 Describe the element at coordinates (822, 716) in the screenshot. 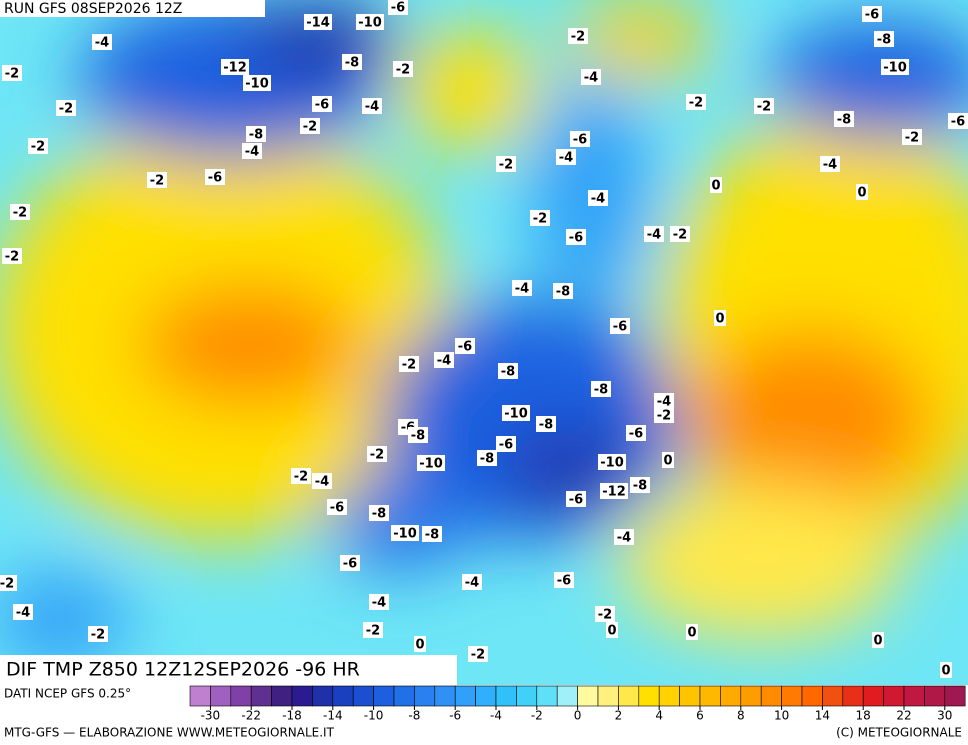

I see `tick-label: 14` at that location.